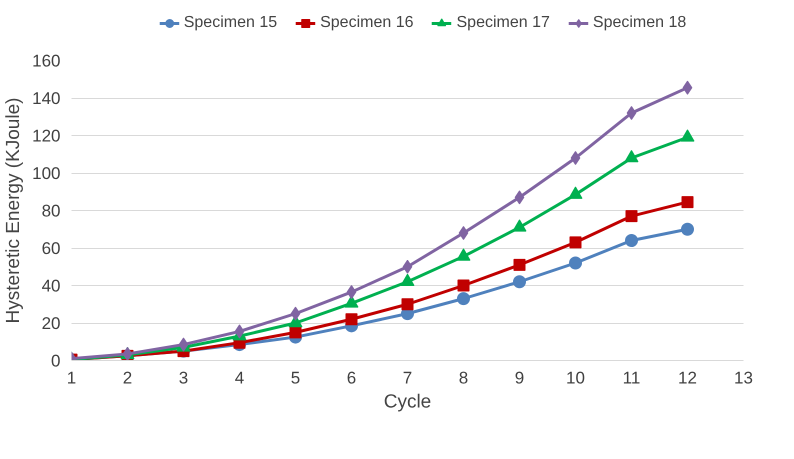 This screenshot has height=459, width=794. I want to click on y-tick-label: 120, so click(46, 136).